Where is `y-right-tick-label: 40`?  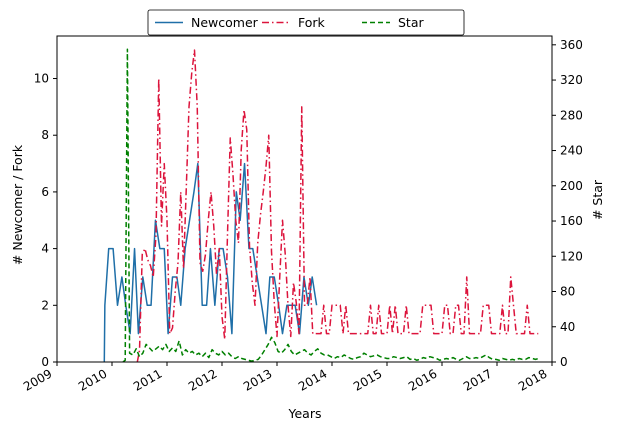
y-right-tick-label: 40 is located at coordinates (567, 327).